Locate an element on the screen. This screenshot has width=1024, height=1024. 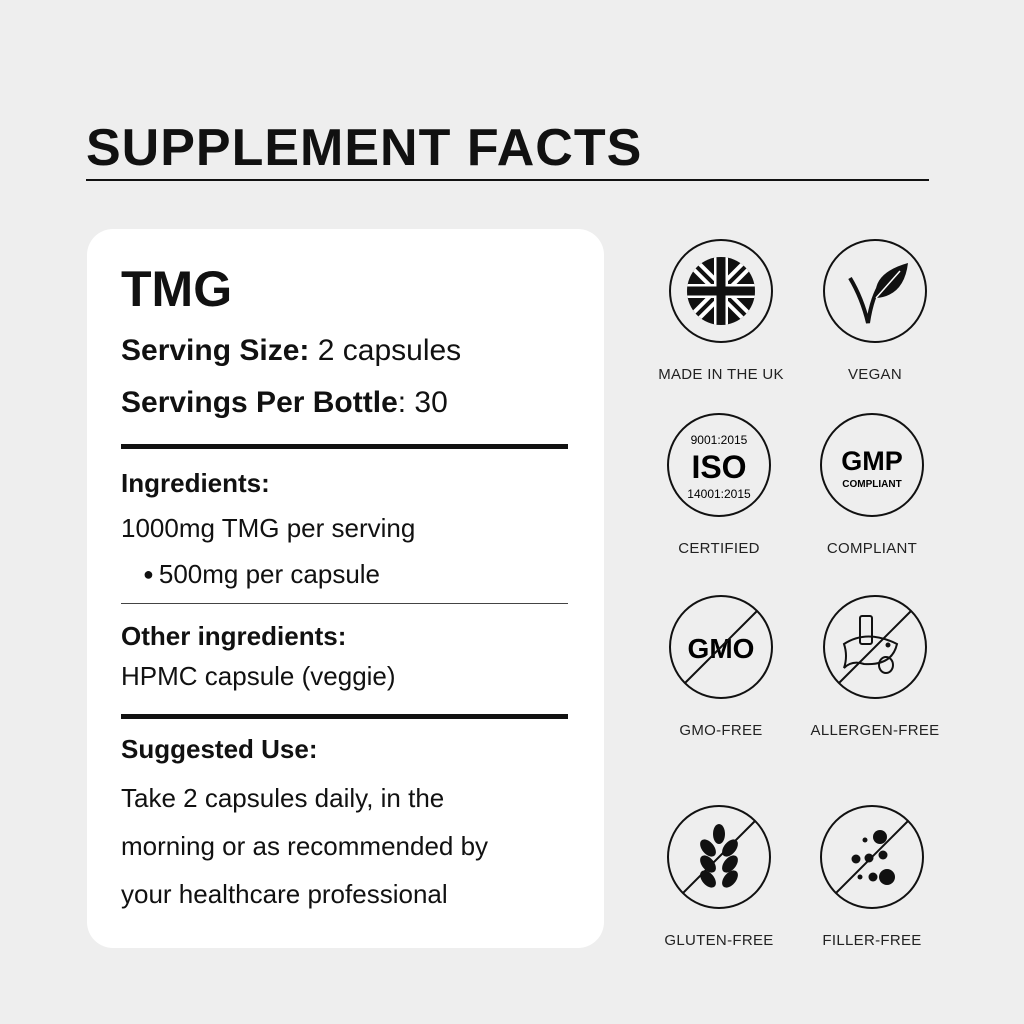
gmo-crossed-icon: GMO is located at coordinates (721, 647).